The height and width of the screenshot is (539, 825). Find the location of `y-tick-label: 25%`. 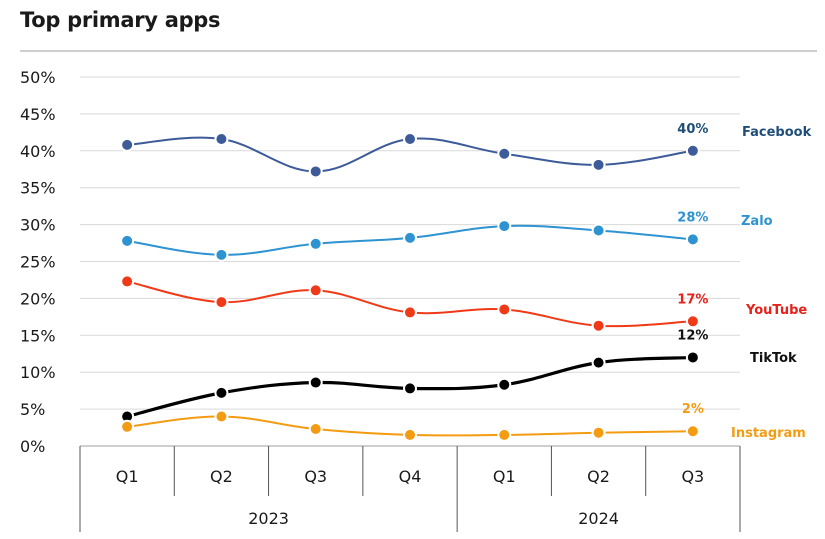

y-tick-label: 25% is located at coordinates (38, 262).